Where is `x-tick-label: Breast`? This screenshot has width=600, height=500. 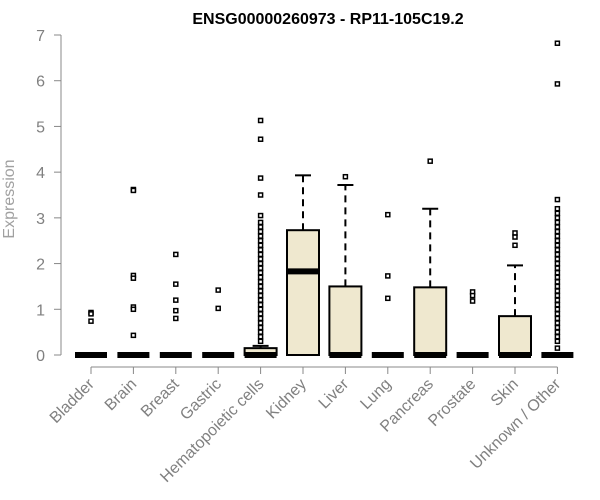 x-tick-label: Breast is located at coordinates (160, 397).